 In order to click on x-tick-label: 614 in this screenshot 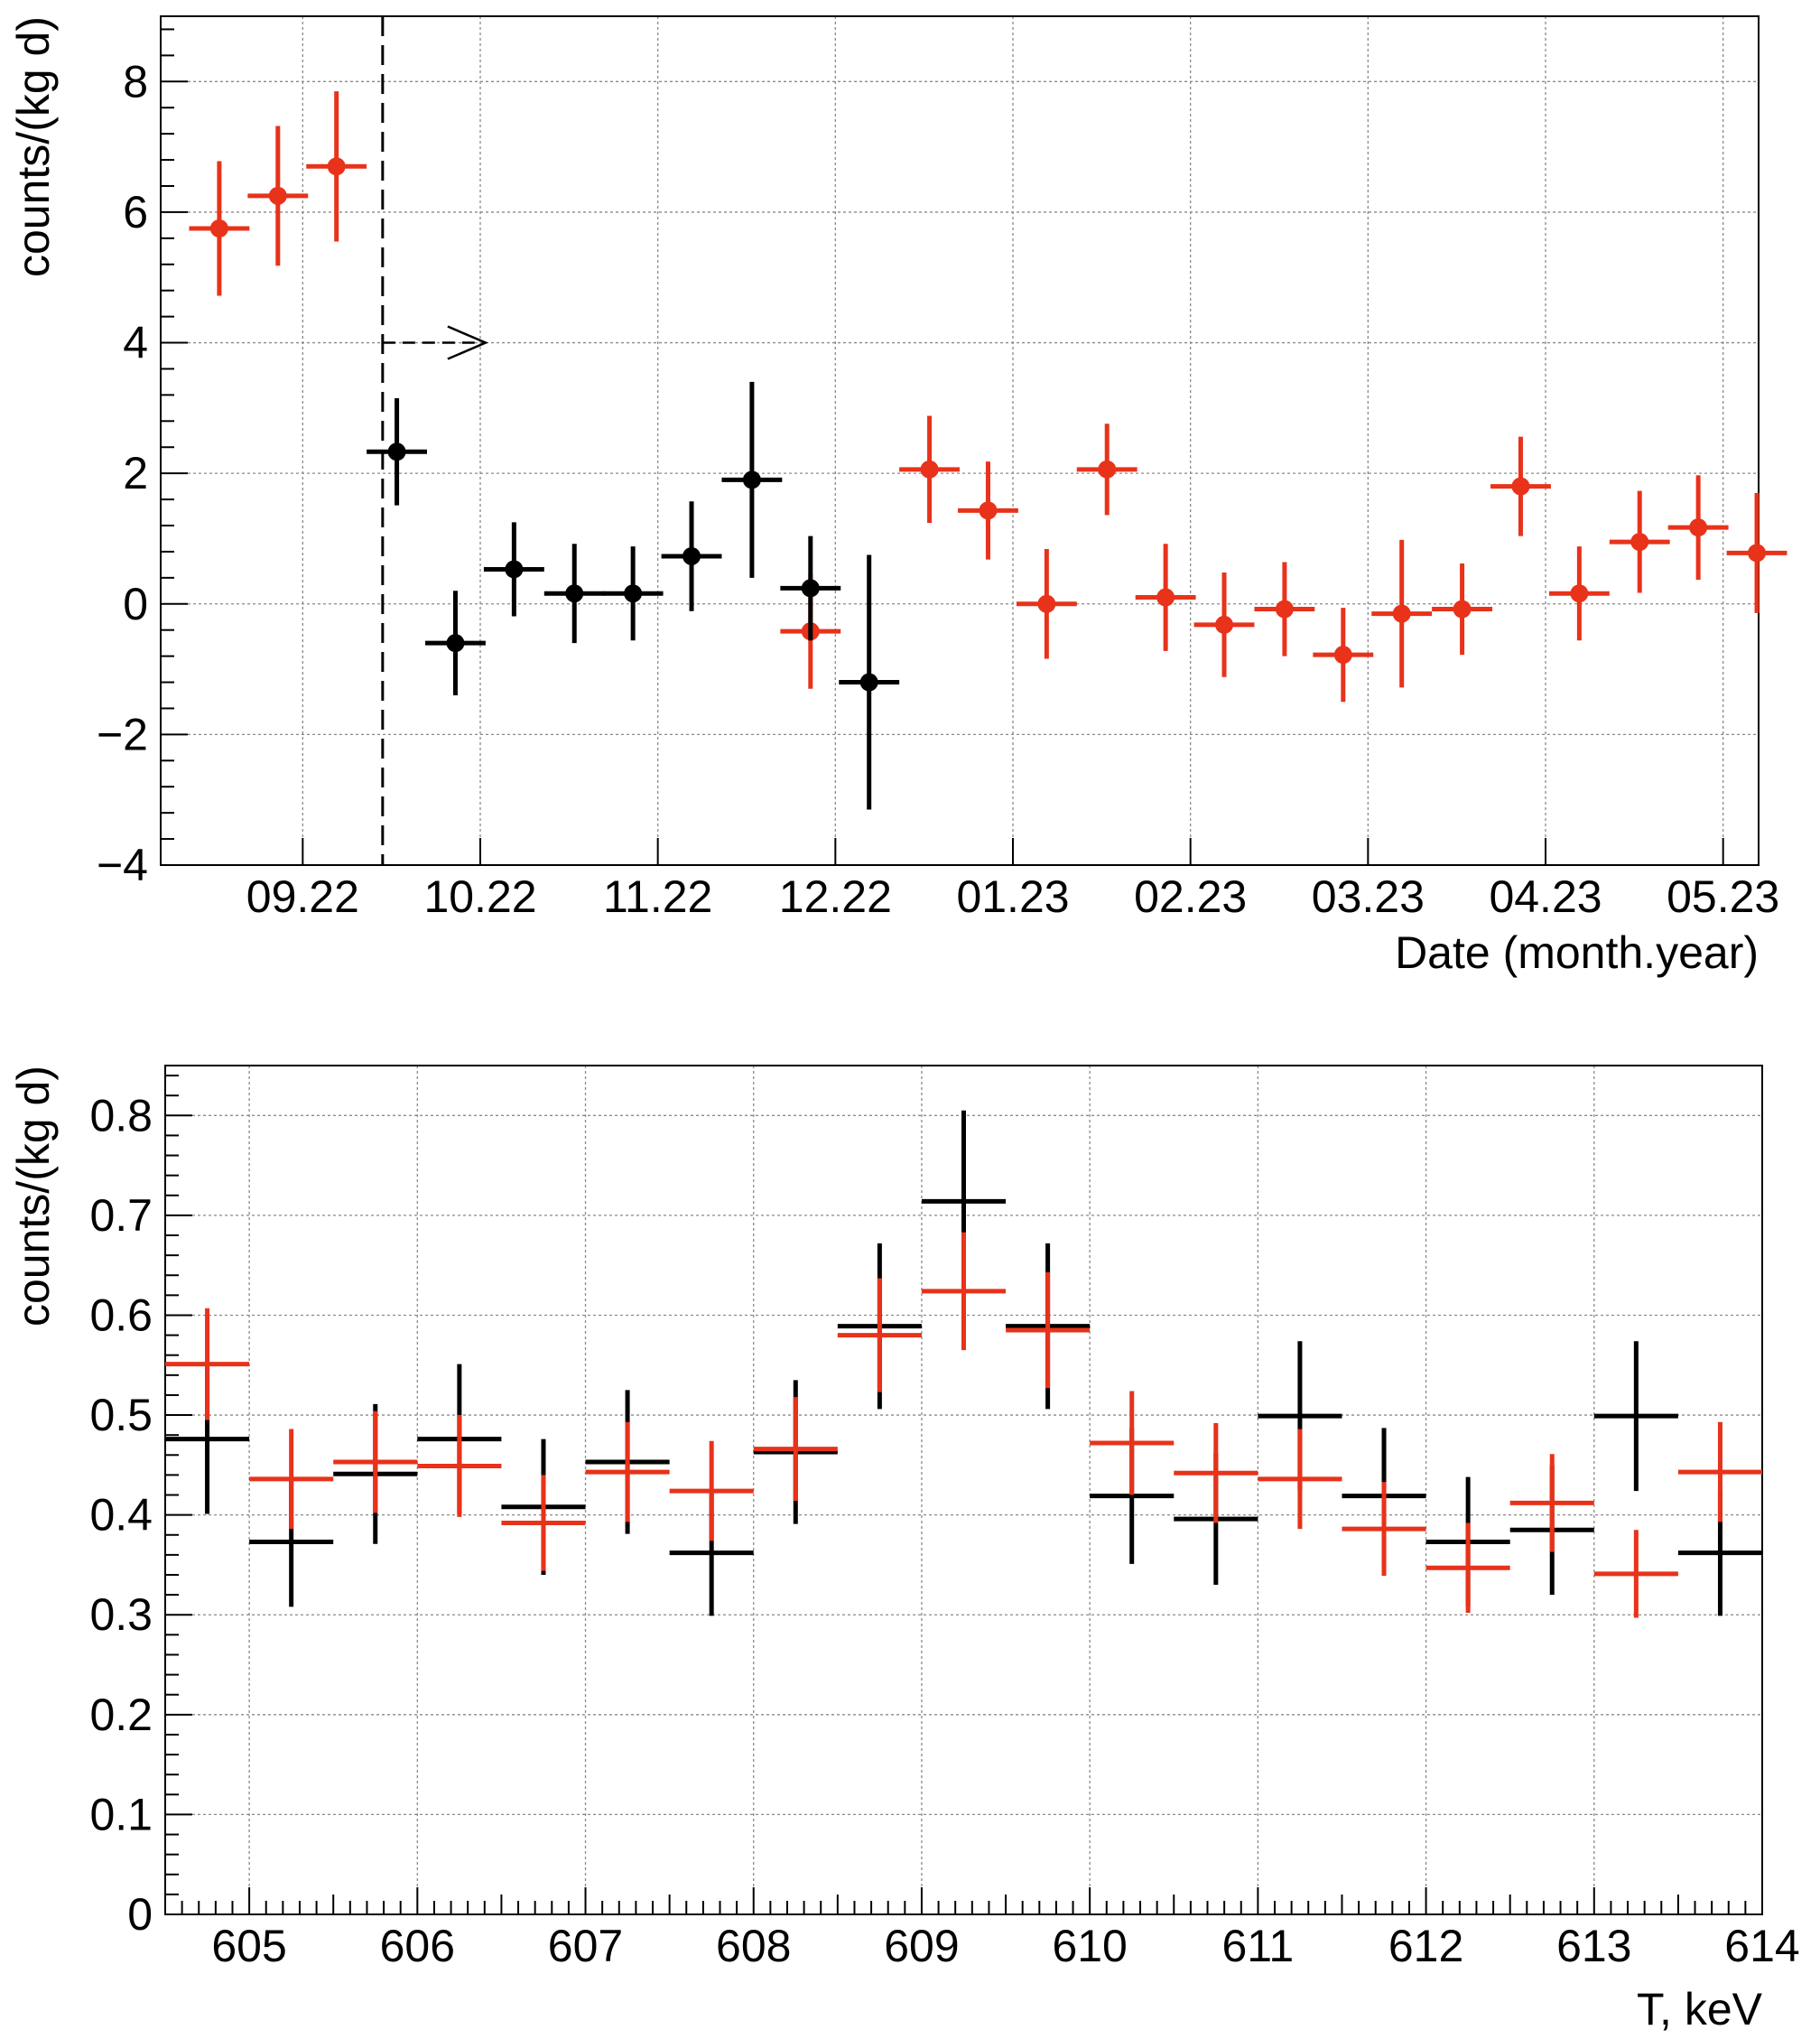, I will do `click(1761, 1946)`.